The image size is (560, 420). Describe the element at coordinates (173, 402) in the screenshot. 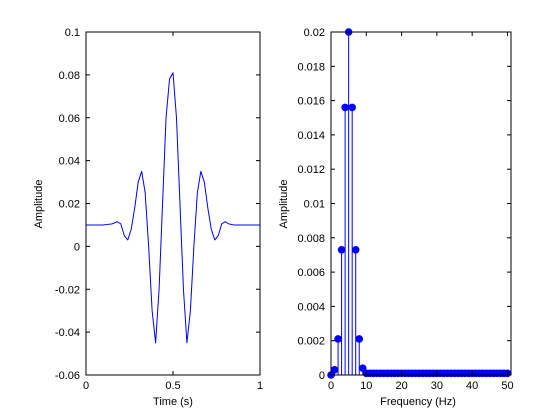

I see `x-axis-label: Time (s)` at that location.